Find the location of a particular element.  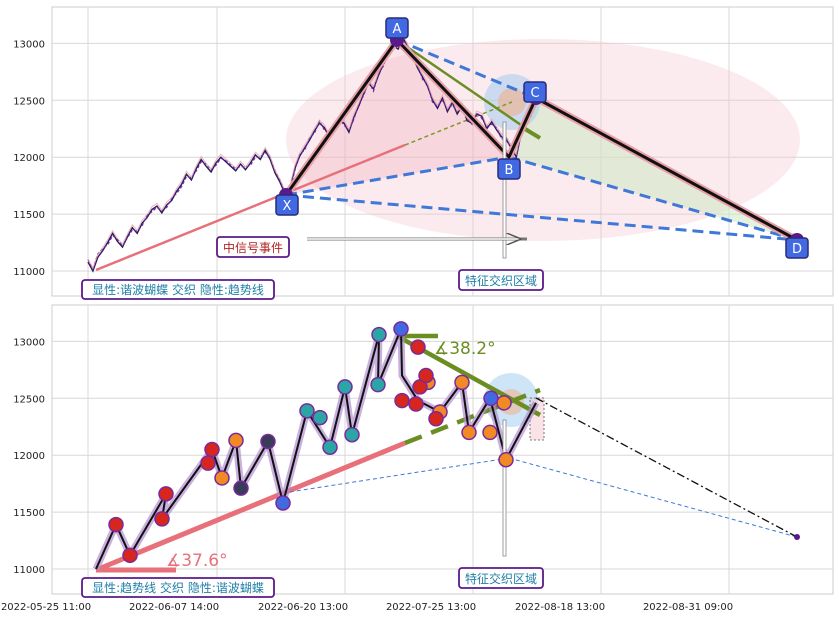

blue-dash-ac is located at coordinates (466, 69).